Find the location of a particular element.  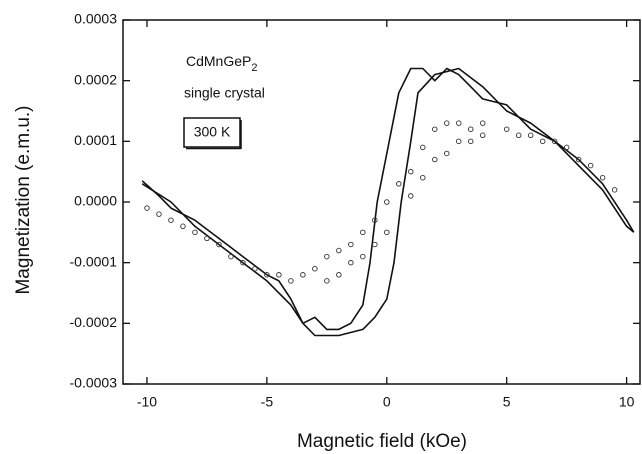

x-axis-title: Magnetic field (kOe) is located at coordinates (382, 441).